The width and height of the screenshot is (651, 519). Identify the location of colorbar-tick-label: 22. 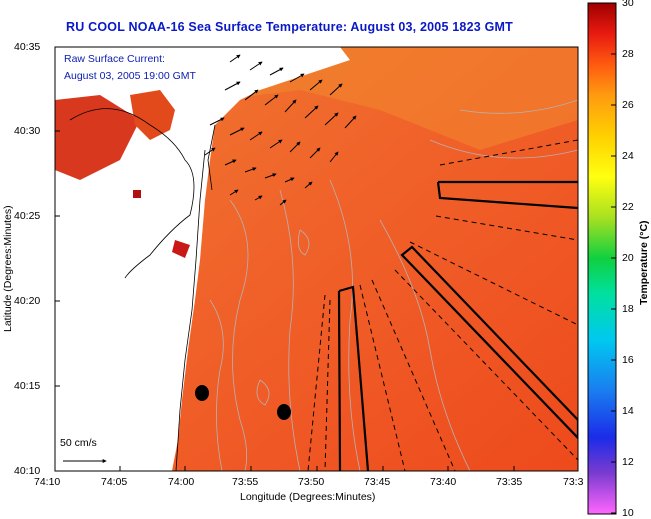
(628, 207).